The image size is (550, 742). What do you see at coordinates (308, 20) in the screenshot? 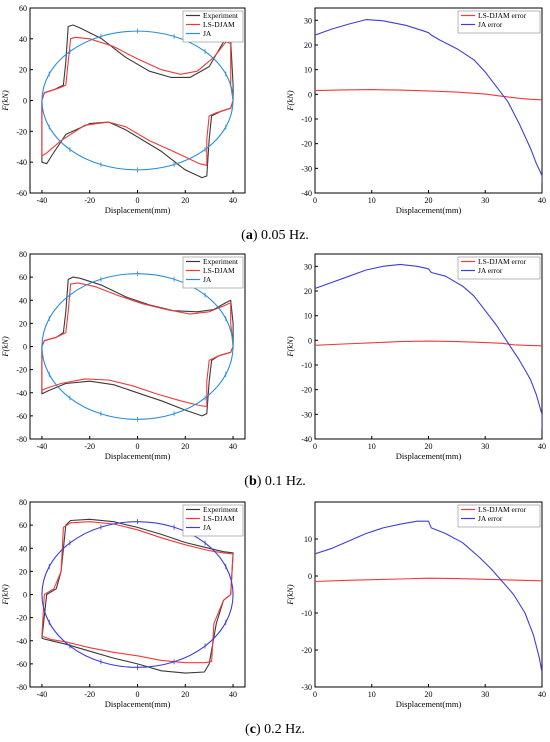
I see `y-tick-label: 30` at bounding box center [308, 20].